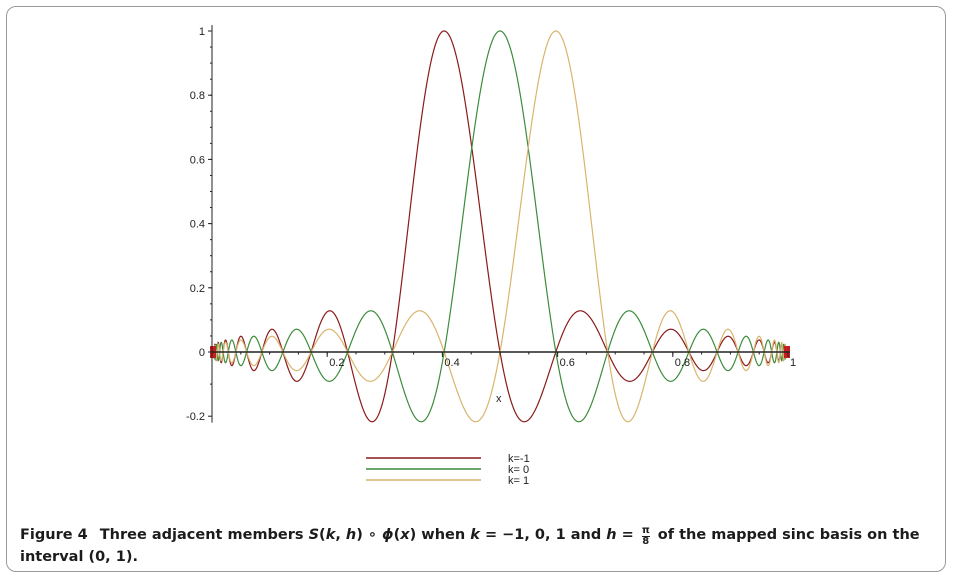 The image size is (954, 581). Describe the element at coordinates (448, 470) in the screenshot. I see `legend: k=-1k= 0k= 1` at that location.